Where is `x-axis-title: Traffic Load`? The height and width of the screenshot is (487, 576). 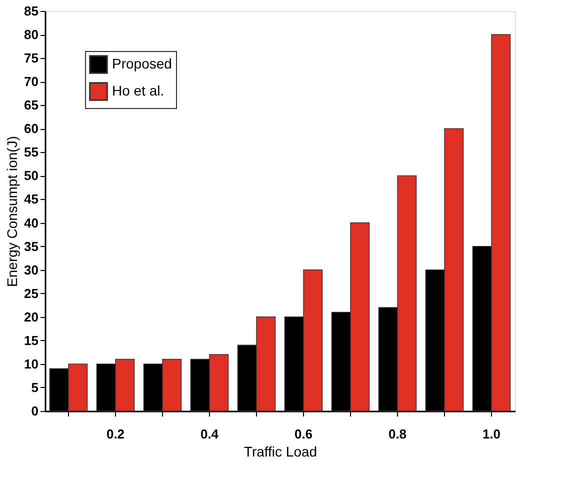 x-axis-title: Traffic Load is located at coordinates (281, 452).